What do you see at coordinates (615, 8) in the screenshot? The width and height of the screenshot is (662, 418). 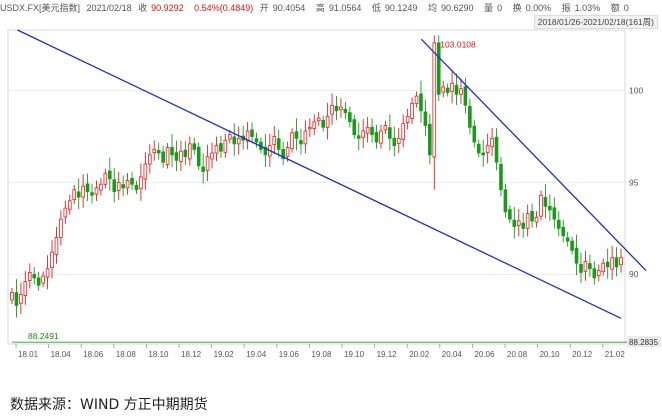 I see `amount-label: 额` at bounding box center [615, 8].